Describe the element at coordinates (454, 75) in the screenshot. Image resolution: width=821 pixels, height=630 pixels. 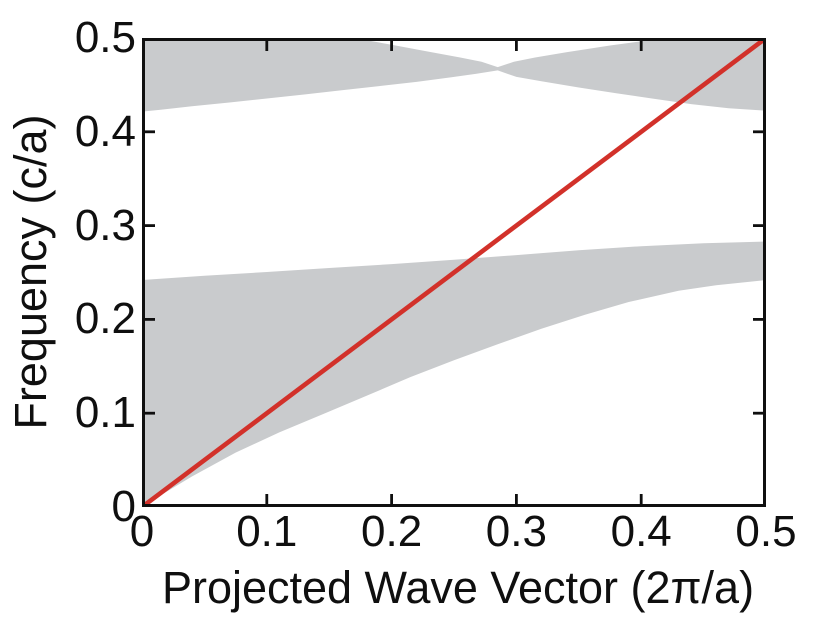
I see `upper-projected-band-region` at that location.